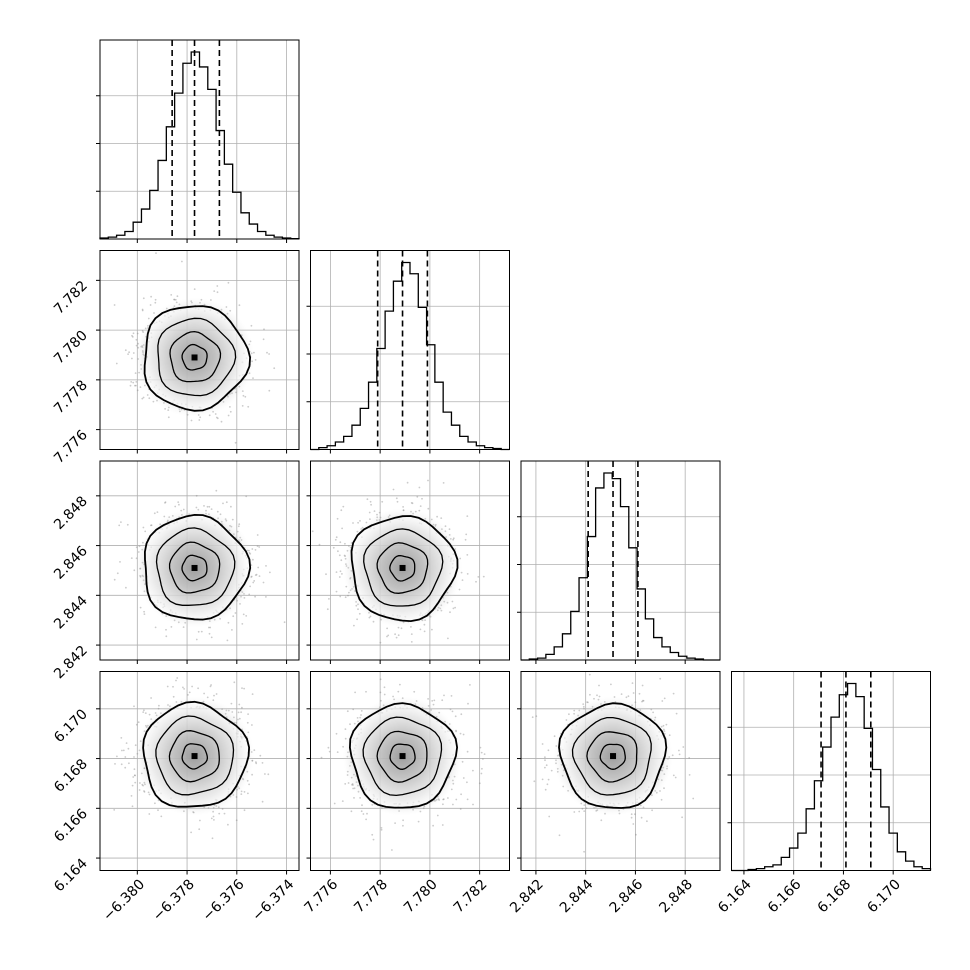 The height and width of the screenshot is (970, 970). I want to click on y-tick-label-2-2: 2.846, so click(71, 563).